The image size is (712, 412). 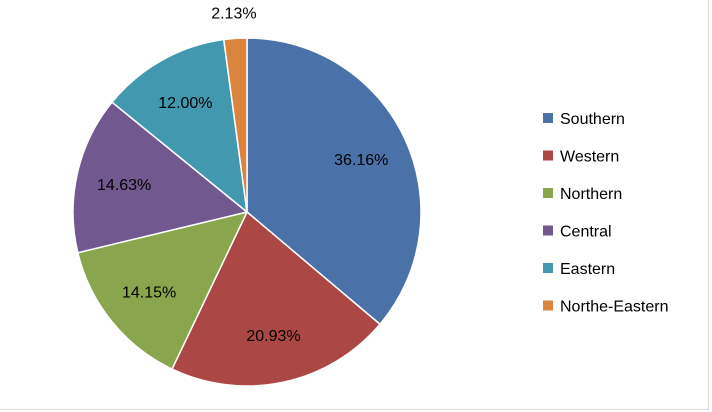 I want to click on legend-swatch-eastern, so click(x=548, y=268).